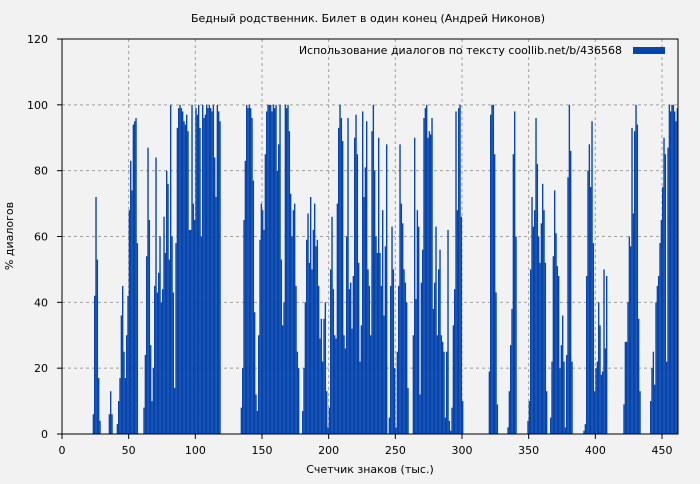  Describe the element at coordinates (9, 236) in the screenshot. I see `y-axis-label: % диалогов` at that location.